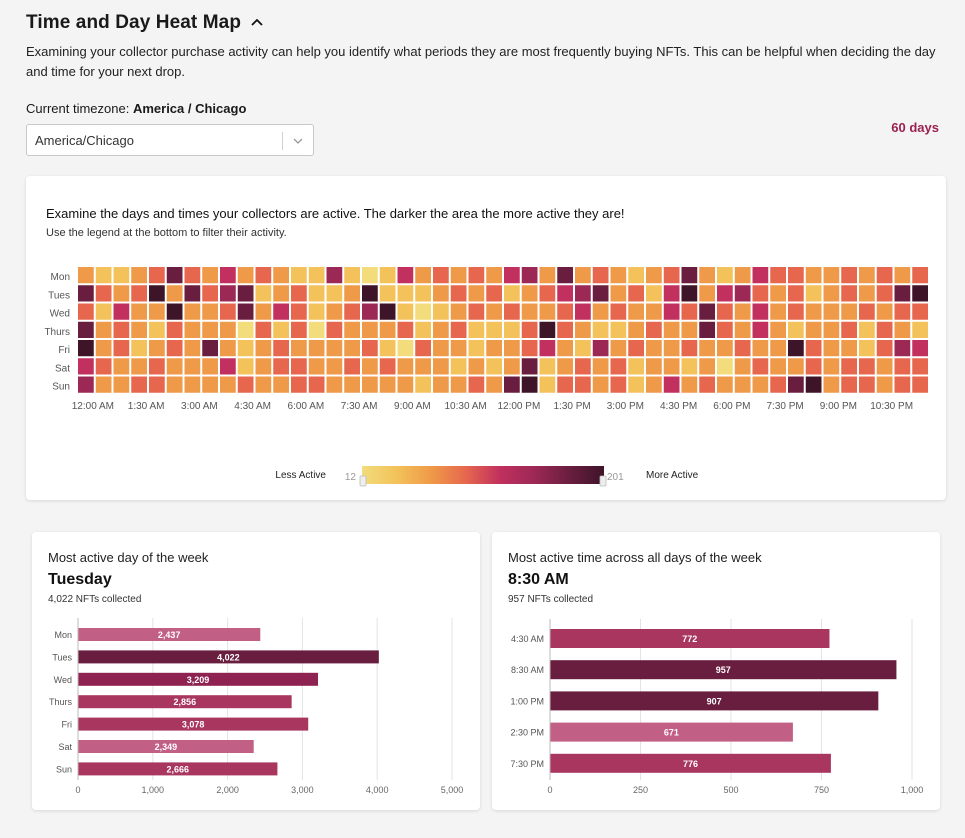  What do you see at coordinates (821, 790) in the screenshot?
I see `x-tick-label: 750` at bounding box center [821, 790].